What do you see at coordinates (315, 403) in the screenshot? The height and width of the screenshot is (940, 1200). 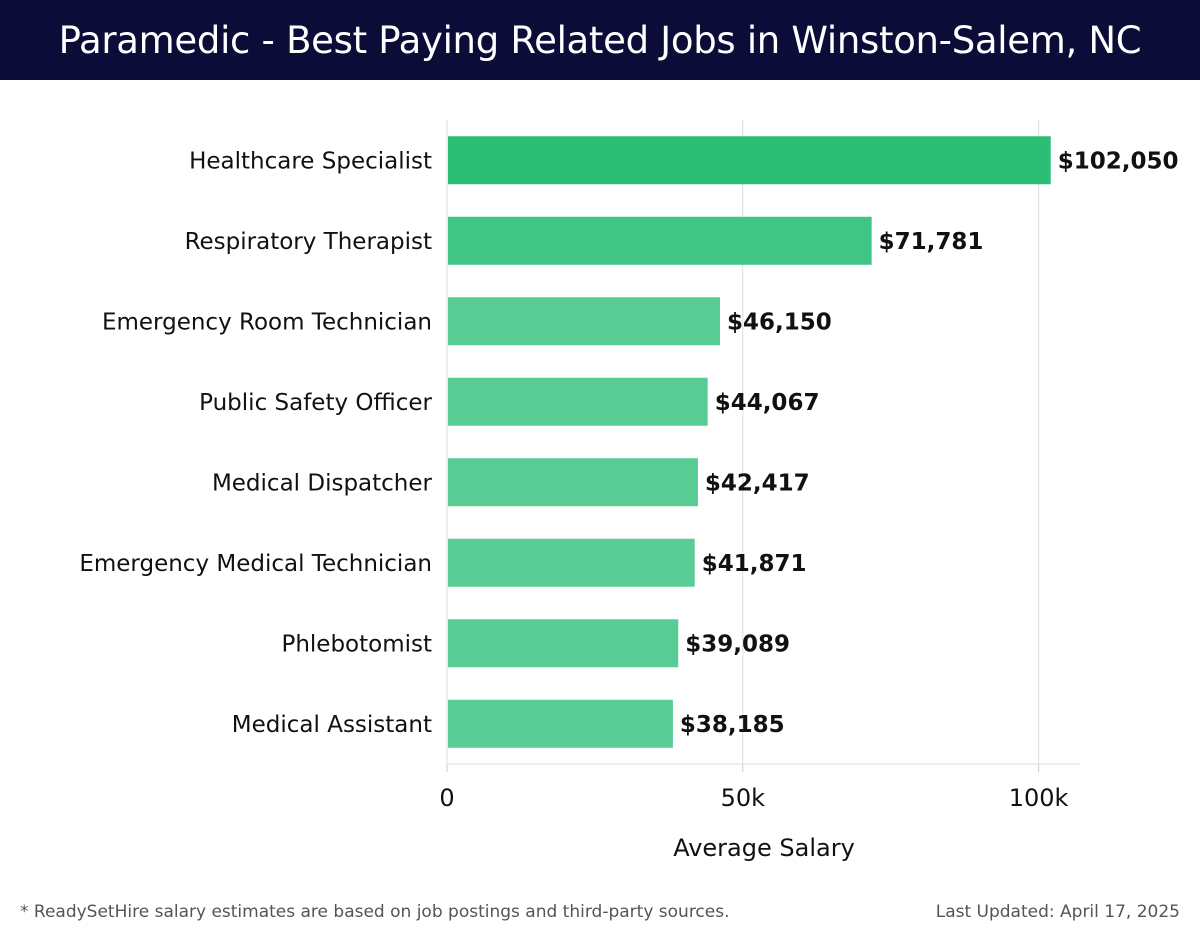 I see `category-label: Public Safety Officer` at bounding box center [315, 403].